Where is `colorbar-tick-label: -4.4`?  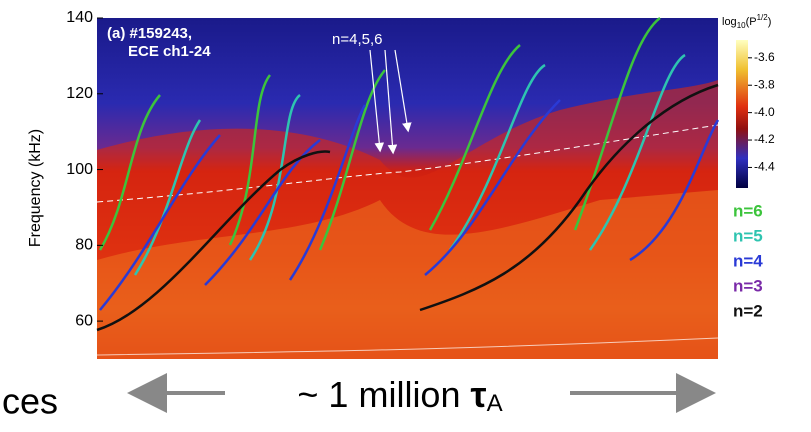
colorbar-tick-label: -4.4 is located at coordinates (764, 167).